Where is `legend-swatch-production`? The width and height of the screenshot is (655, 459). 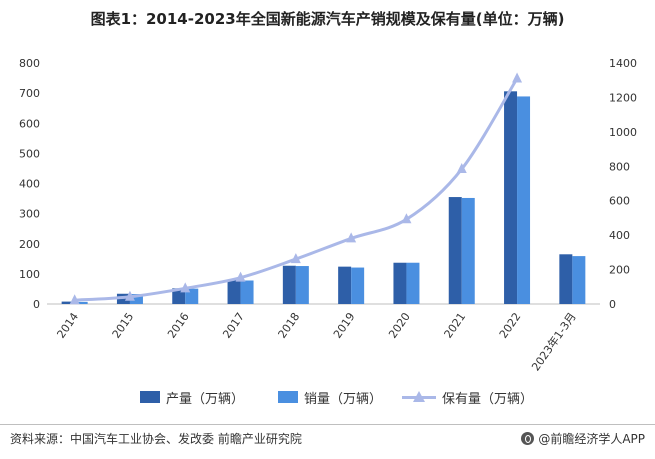 legend-swatch-production is located at coordinates (150, 397).